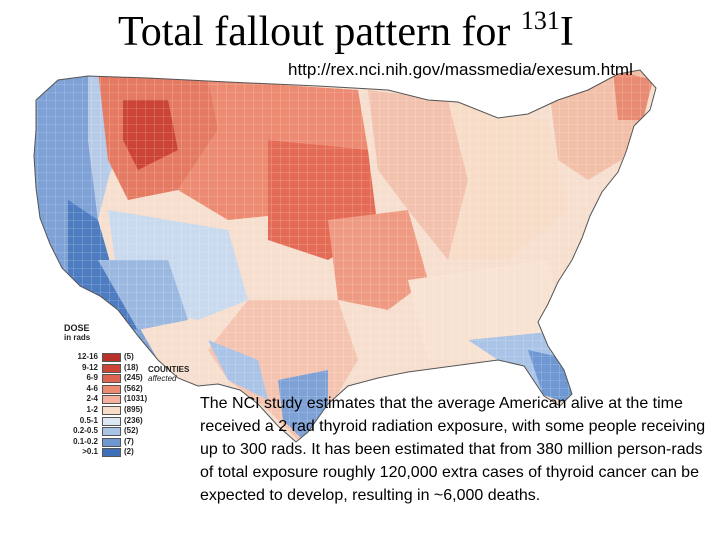 Image resolution: width=720 pixels, height=540 pixels. I want to click on legend-item: 0.1-0.2 (7), so click(117, 441).